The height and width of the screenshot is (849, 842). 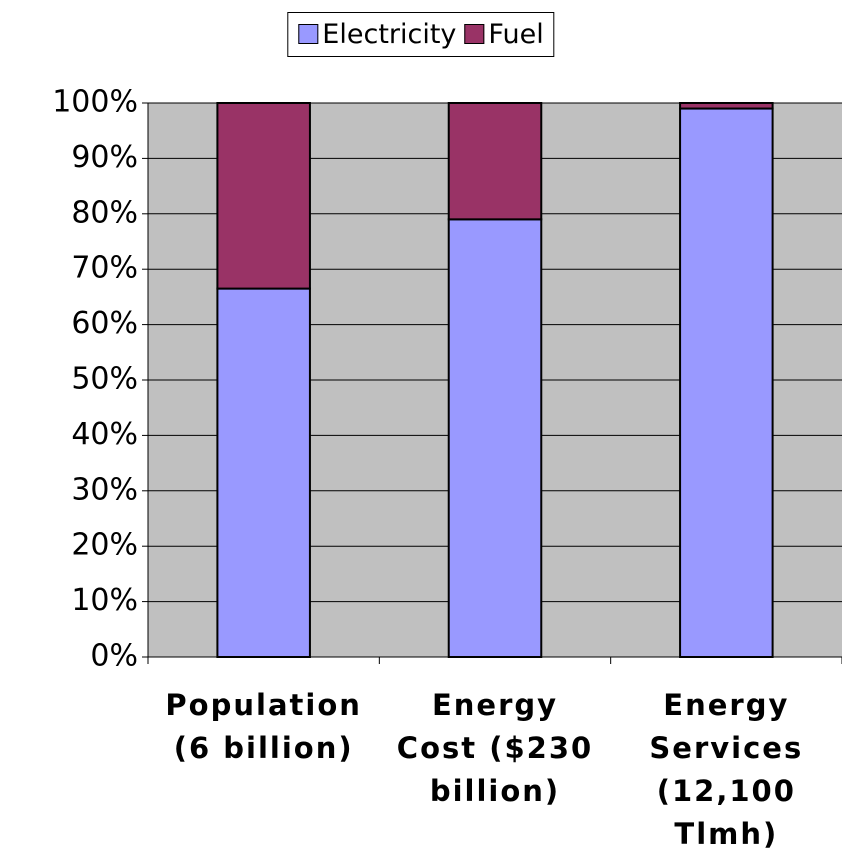 What do you see at coordinates (516, 34) in the screenshot?
I see `legend-label: Fuel` at bounding box center [516, 34].